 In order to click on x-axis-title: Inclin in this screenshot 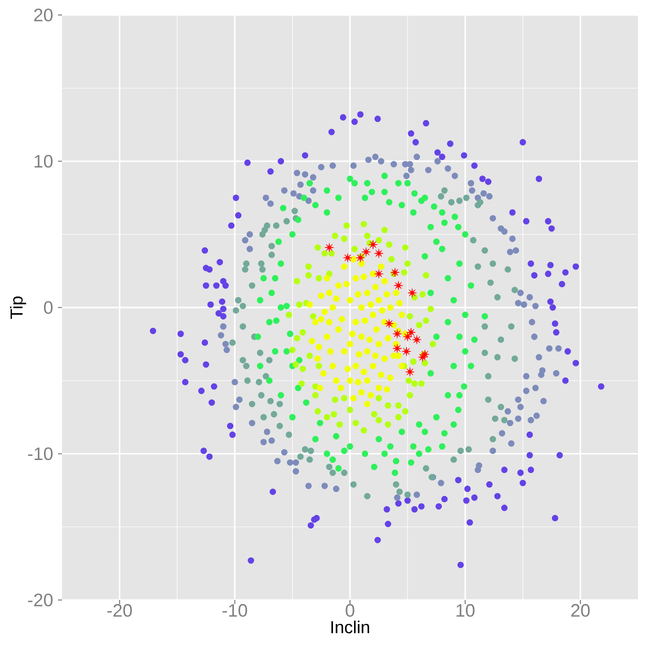, I will do `click(350, 627)`.